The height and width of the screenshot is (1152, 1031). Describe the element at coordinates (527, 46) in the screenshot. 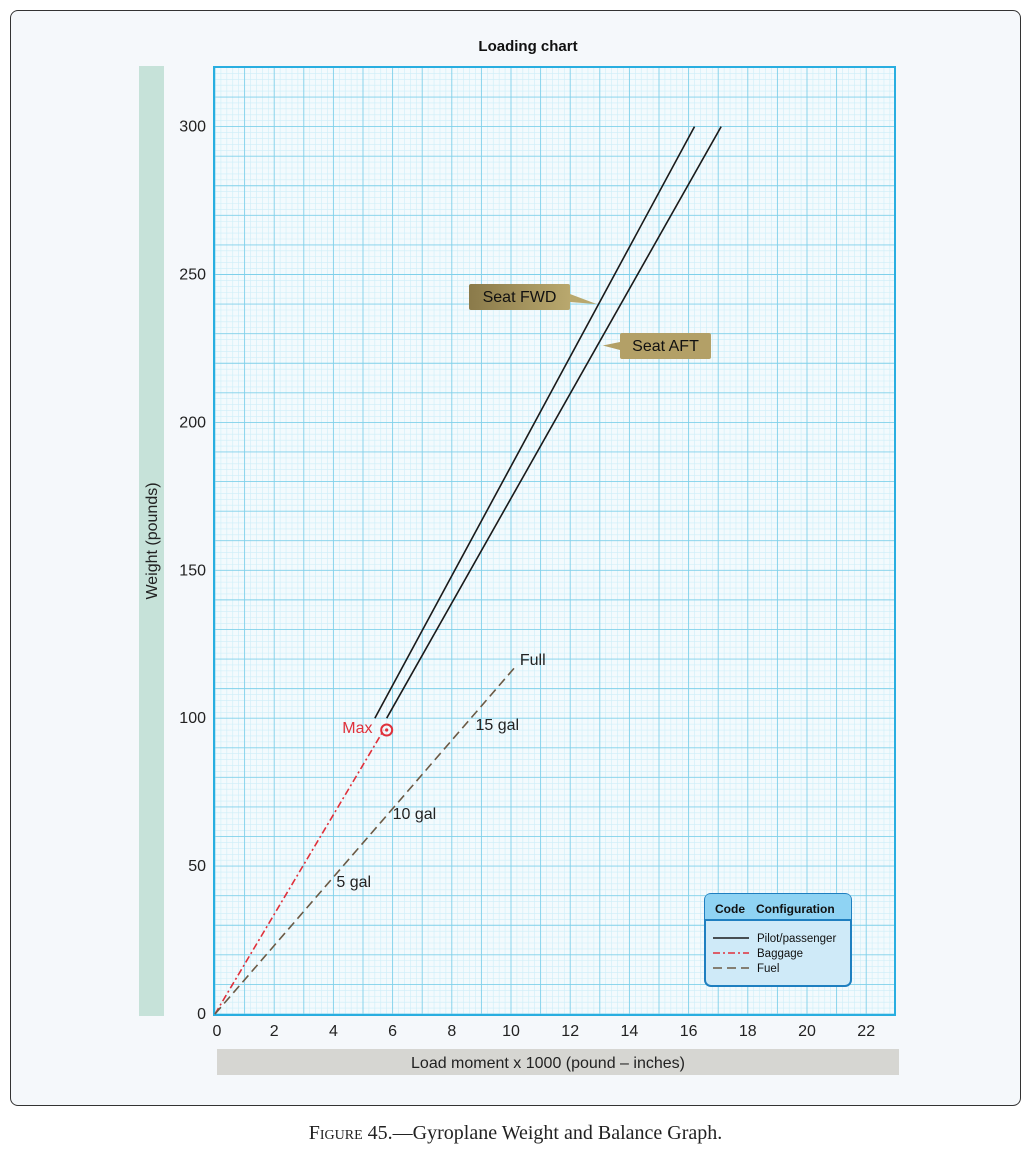

I see `chart-title: Loading chart` at that location.